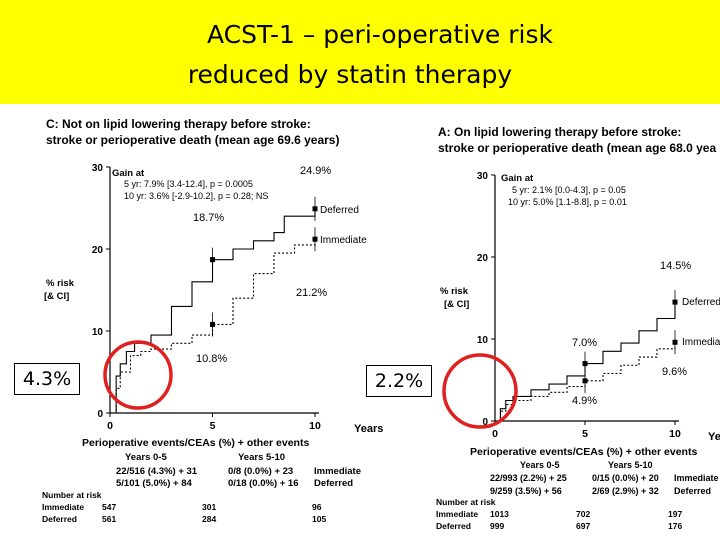 This screenshot has width=720, height=540. I want to click on callout-right: 2.2%, so click(399, 381).